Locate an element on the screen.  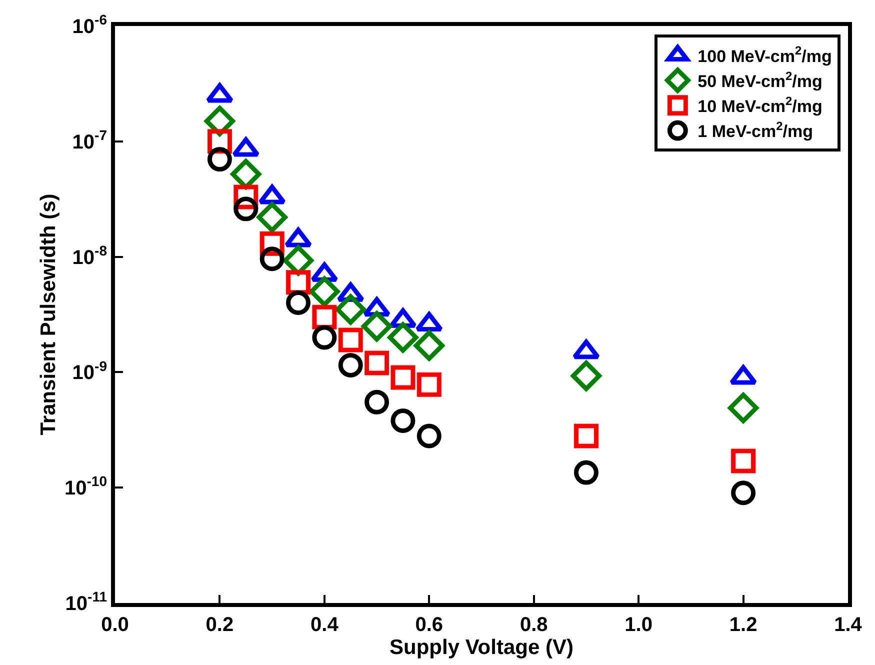
x-tick-label: 0.6 is located at coordinates (429, 625).